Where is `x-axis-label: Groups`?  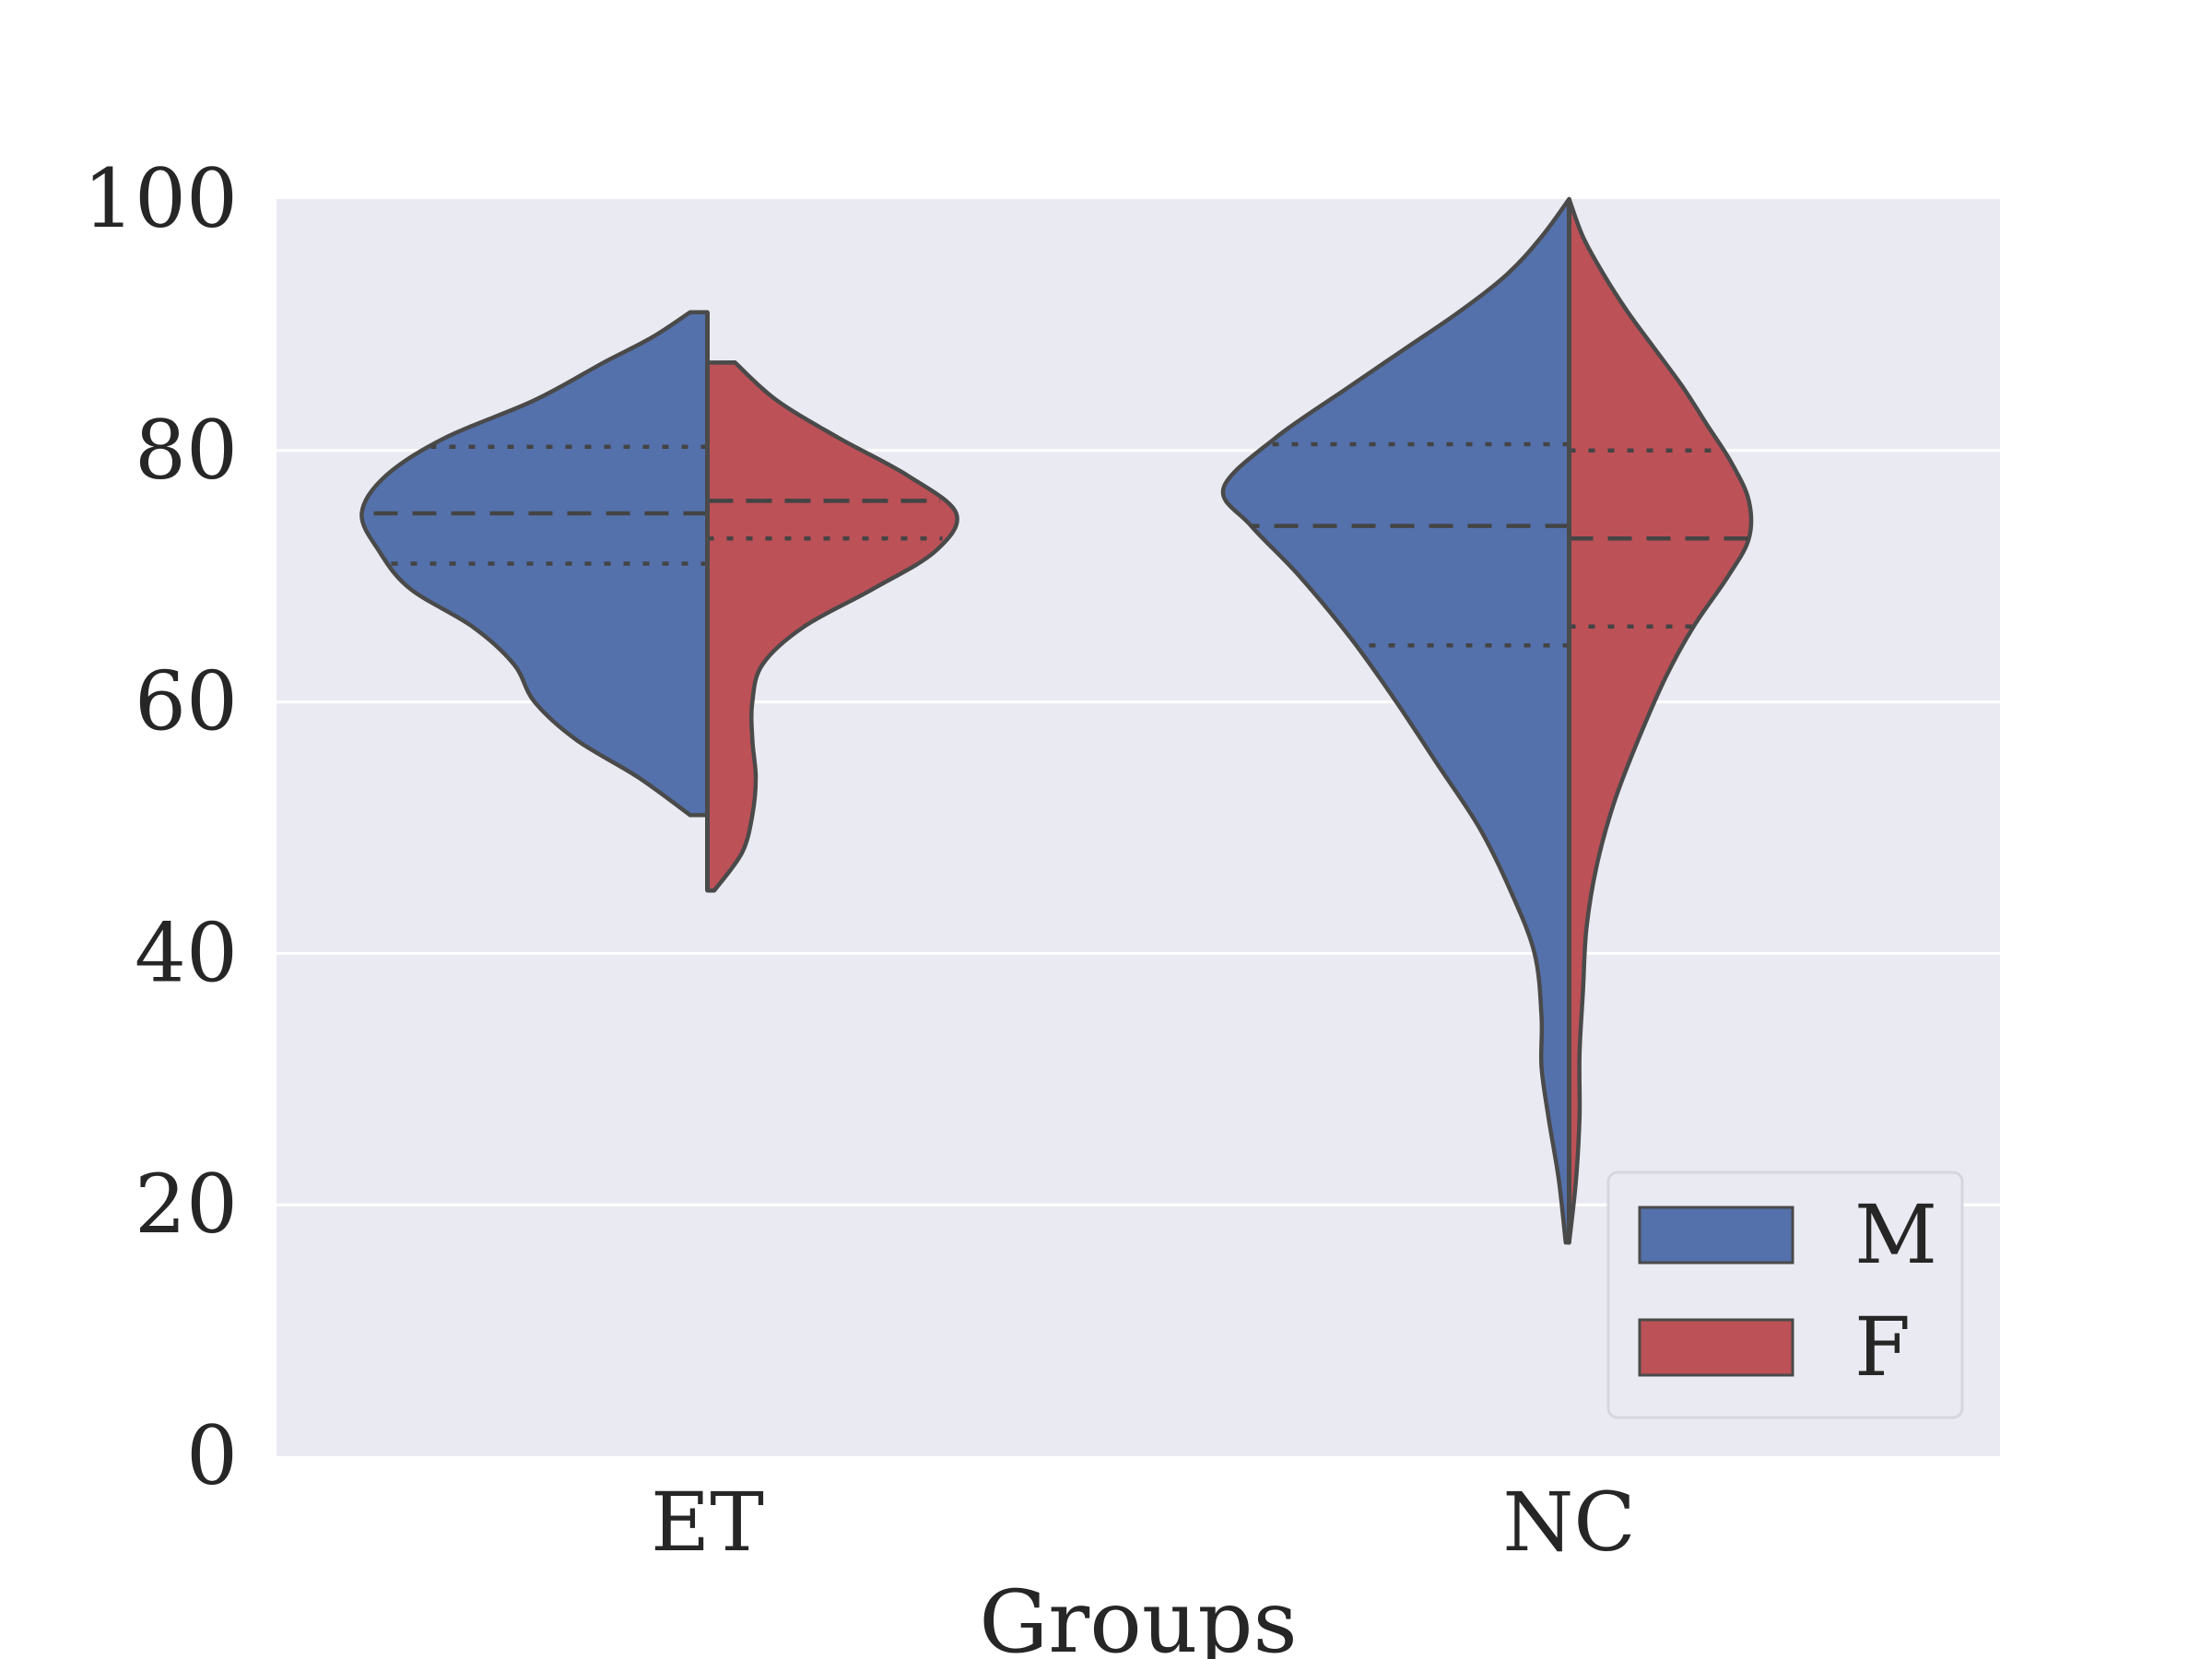
x-axis-label: Groups is located at coordinates (1138, 1615).